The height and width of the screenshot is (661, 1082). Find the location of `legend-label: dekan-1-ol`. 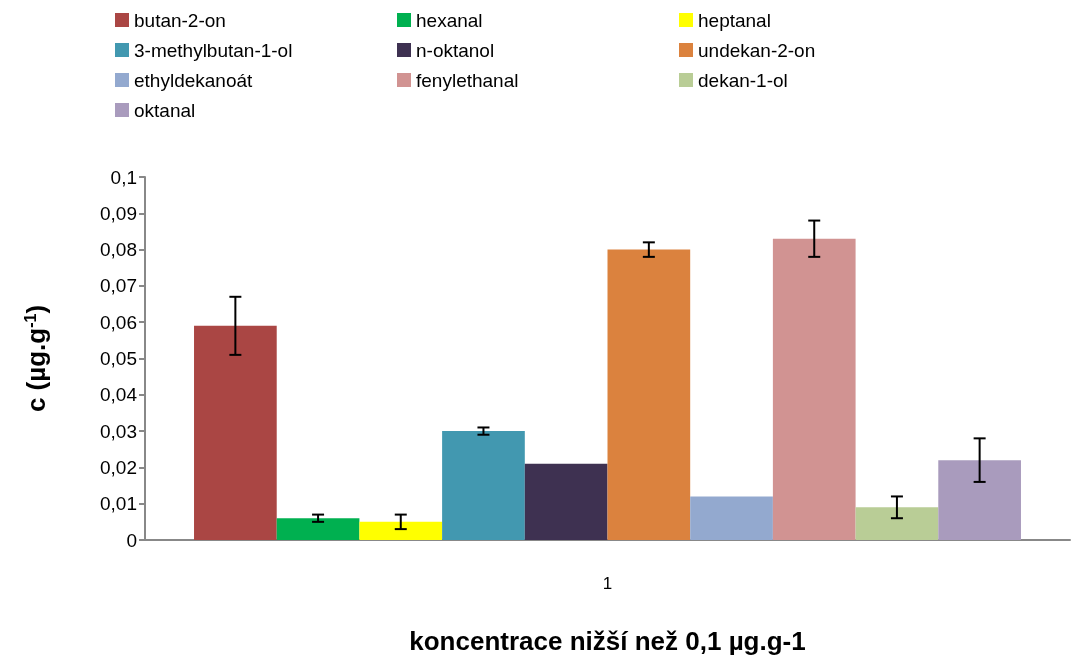

legend-label: dekan-1-ol is located at coordinates (743, 80).